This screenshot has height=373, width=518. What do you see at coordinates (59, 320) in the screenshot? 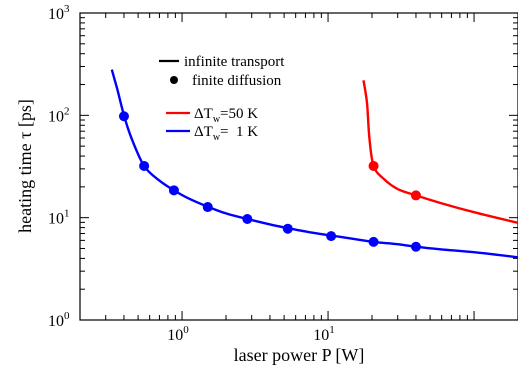
I see `y-tick-label: 10⁰` at bounding box center [59, 320].